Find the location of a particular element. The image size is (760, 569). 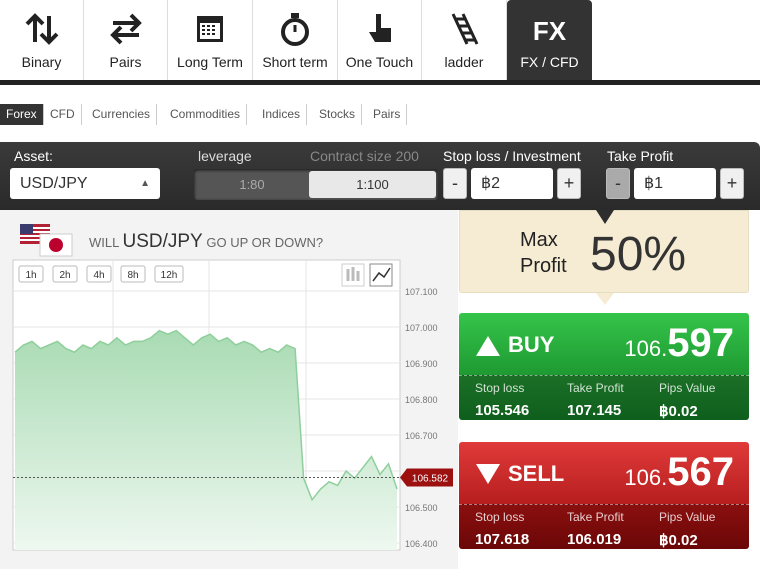

label-line: Max is located at coordinates (539, 240).